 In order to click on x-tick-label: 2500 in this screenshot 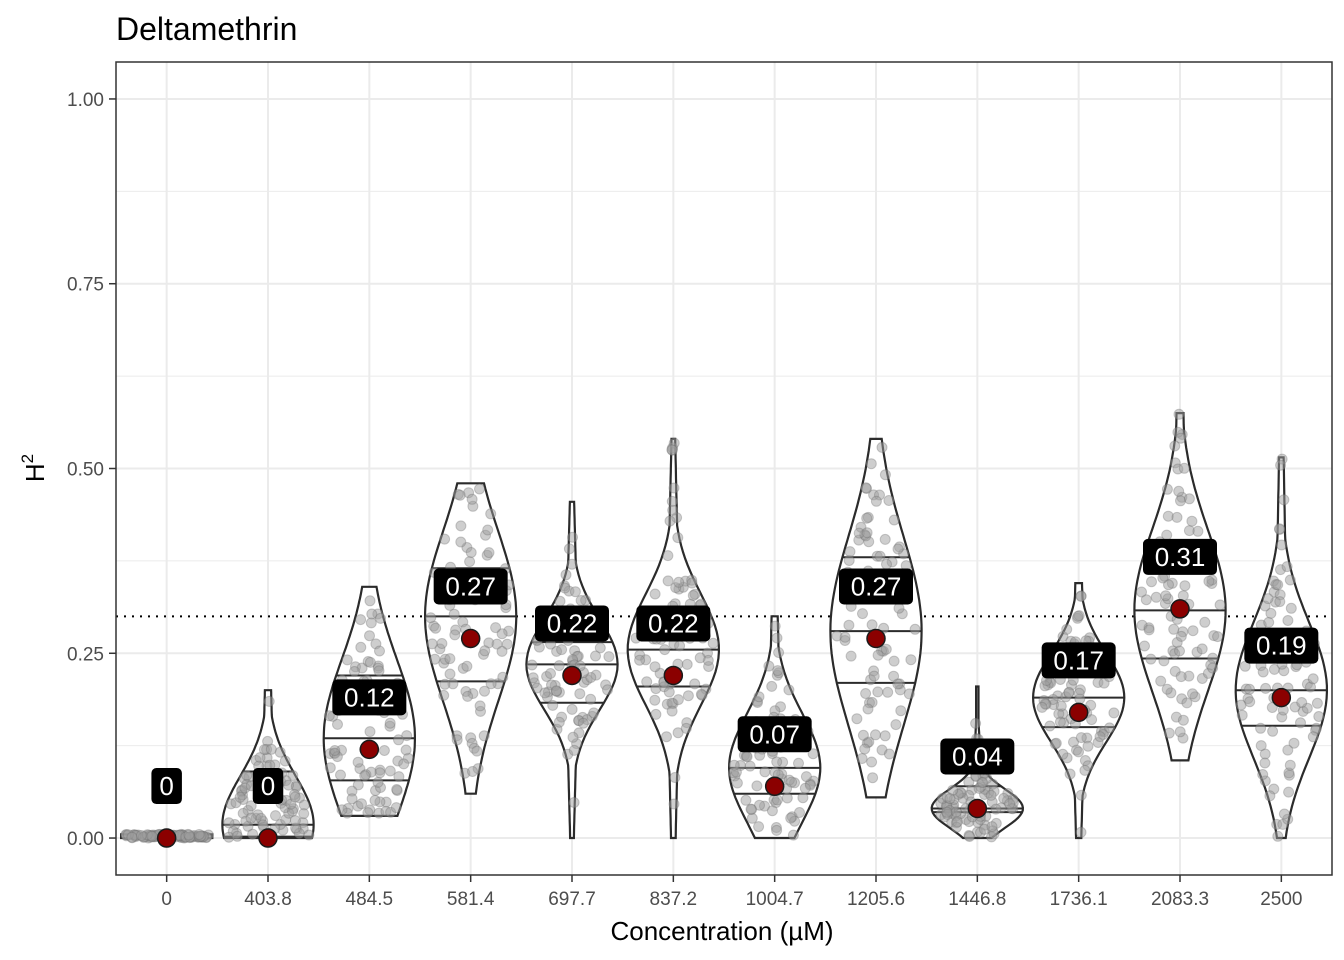, I will do `click(1281, 899)`.